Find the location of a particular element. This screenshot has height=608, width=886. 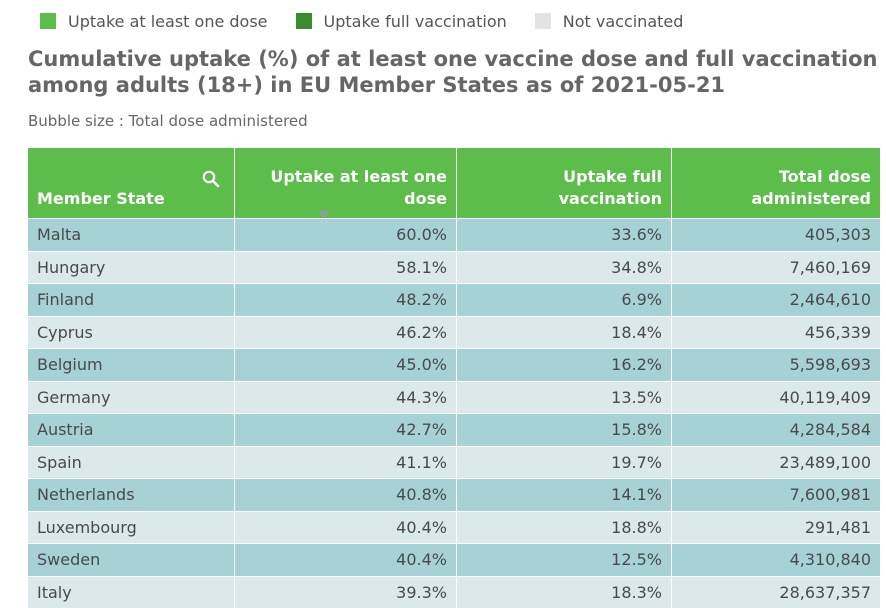

legend-swatch-not-vaccinated is located at coordinates (543, 21).